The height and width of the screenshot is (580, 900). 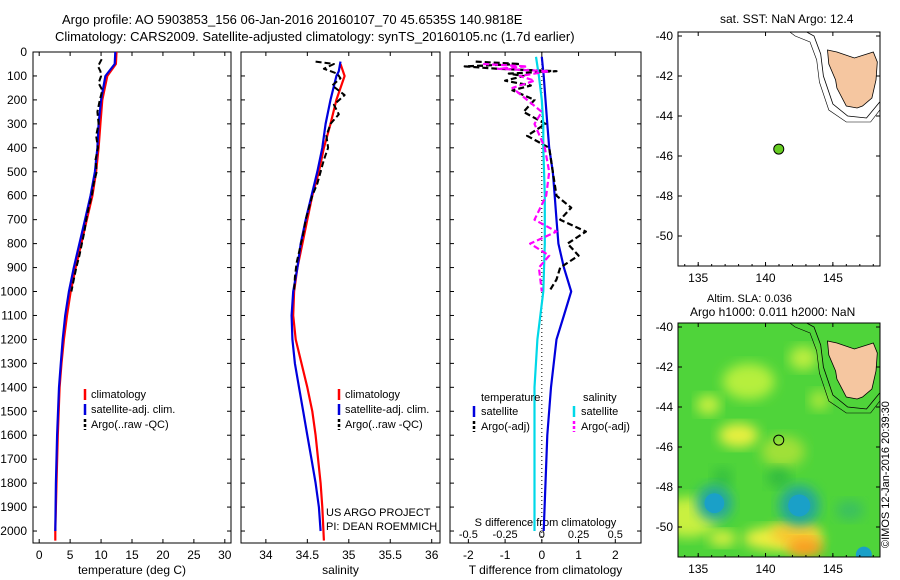 I want to click on pi-label: PI: DEAN ROEMMICH, so click(x=381, y=527).